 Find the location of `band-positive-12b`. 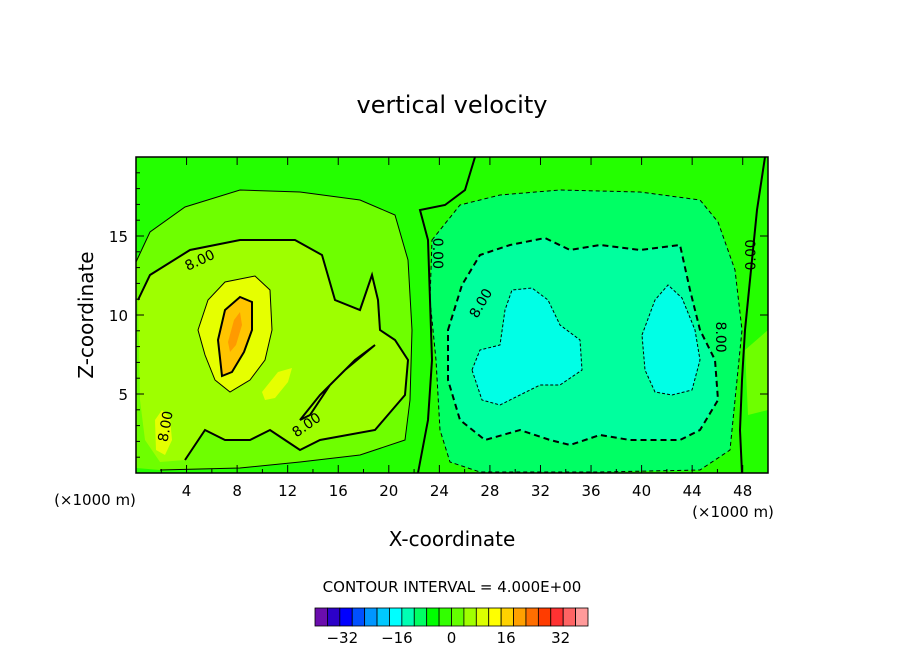

band-positive-12b is located at coordinates (163, 432).